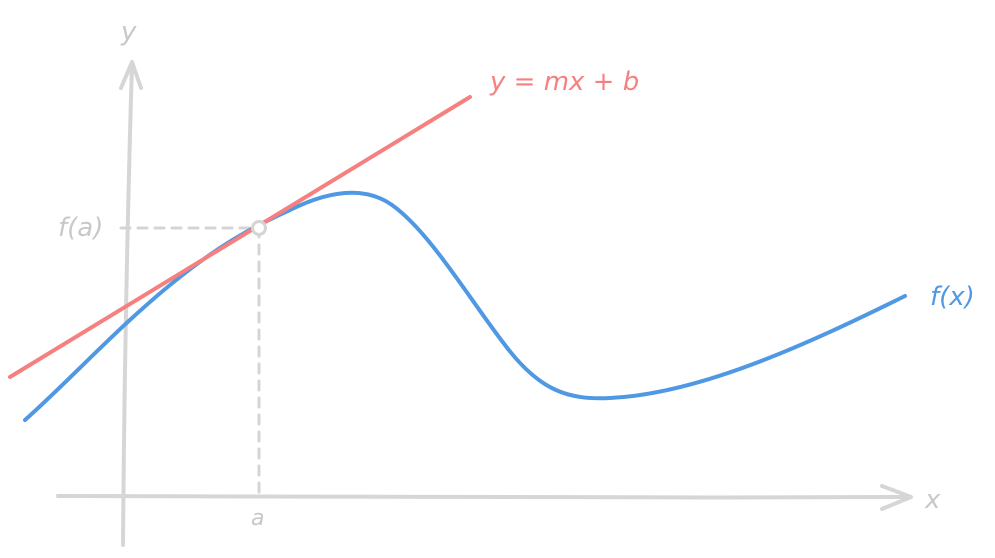 This screenshot has width=995, height=558. I want to click on x-axis-label: x, so click(932, 500).